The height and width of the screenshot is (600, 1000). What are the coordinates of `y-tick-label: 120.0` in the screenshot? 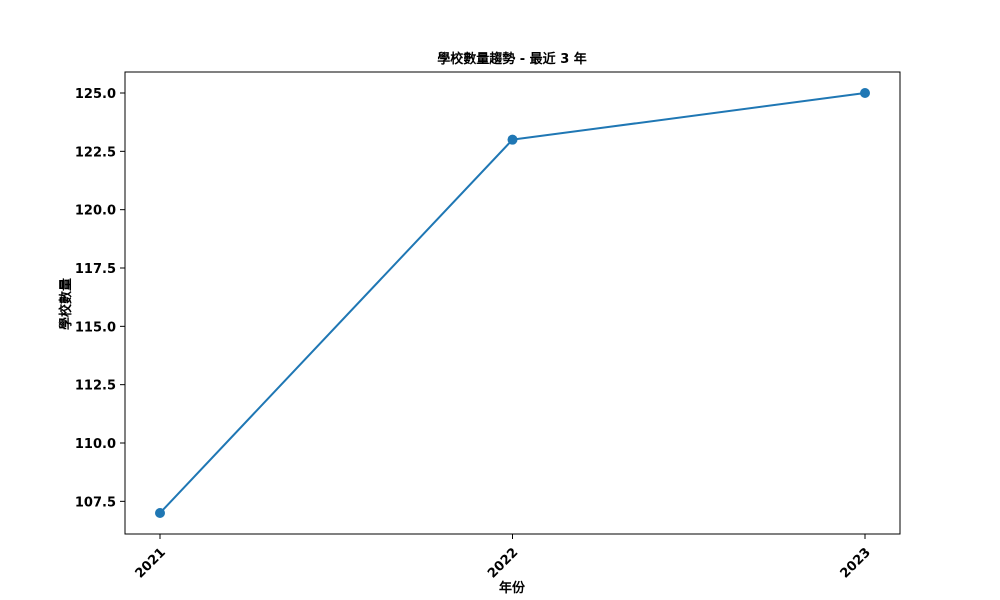 It's located at (95, 211).